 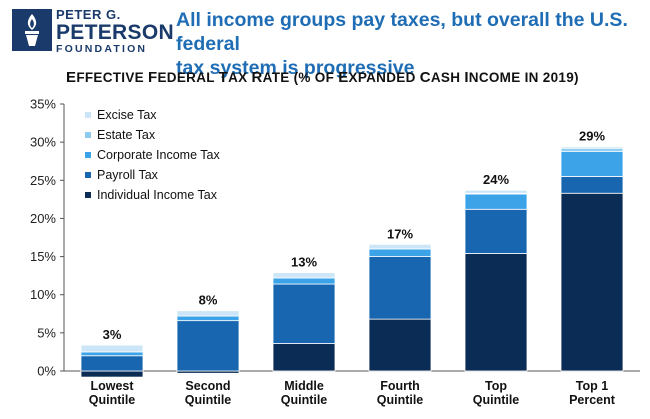 I want to click on bar-total-label: 17%, so click(x=400, y=233).